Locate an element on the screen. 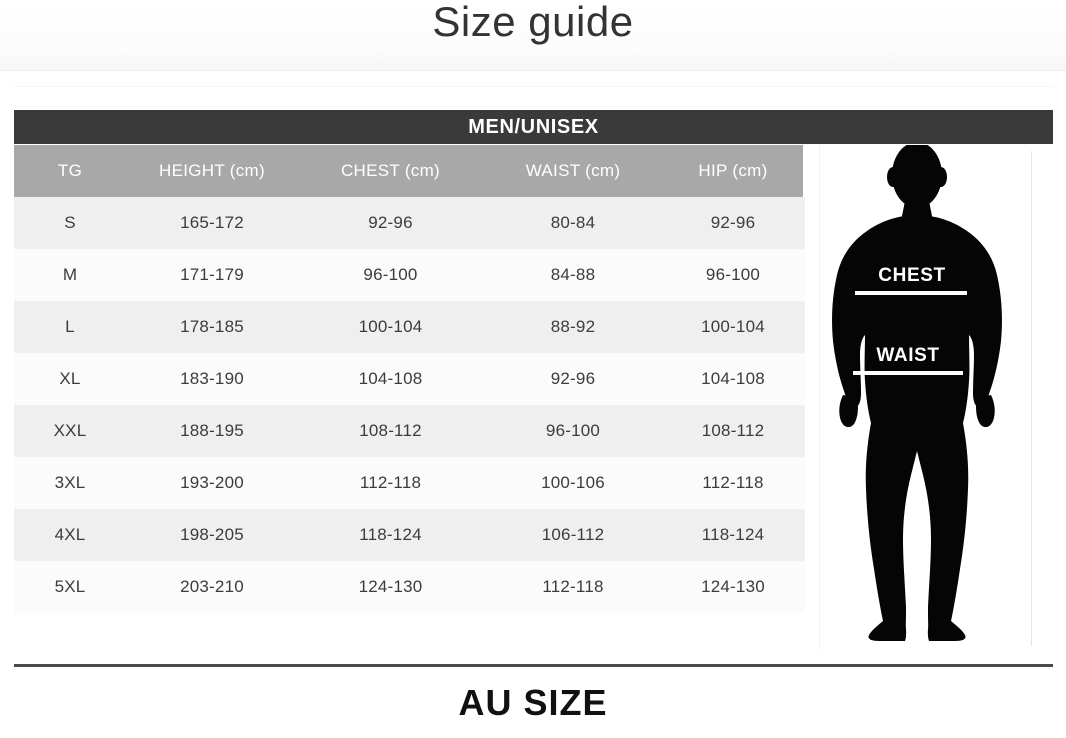 Image resolution: width=1066 pixels, height=738 pixels. cell-hip: 100-104 is located at coordinates (733, 326).